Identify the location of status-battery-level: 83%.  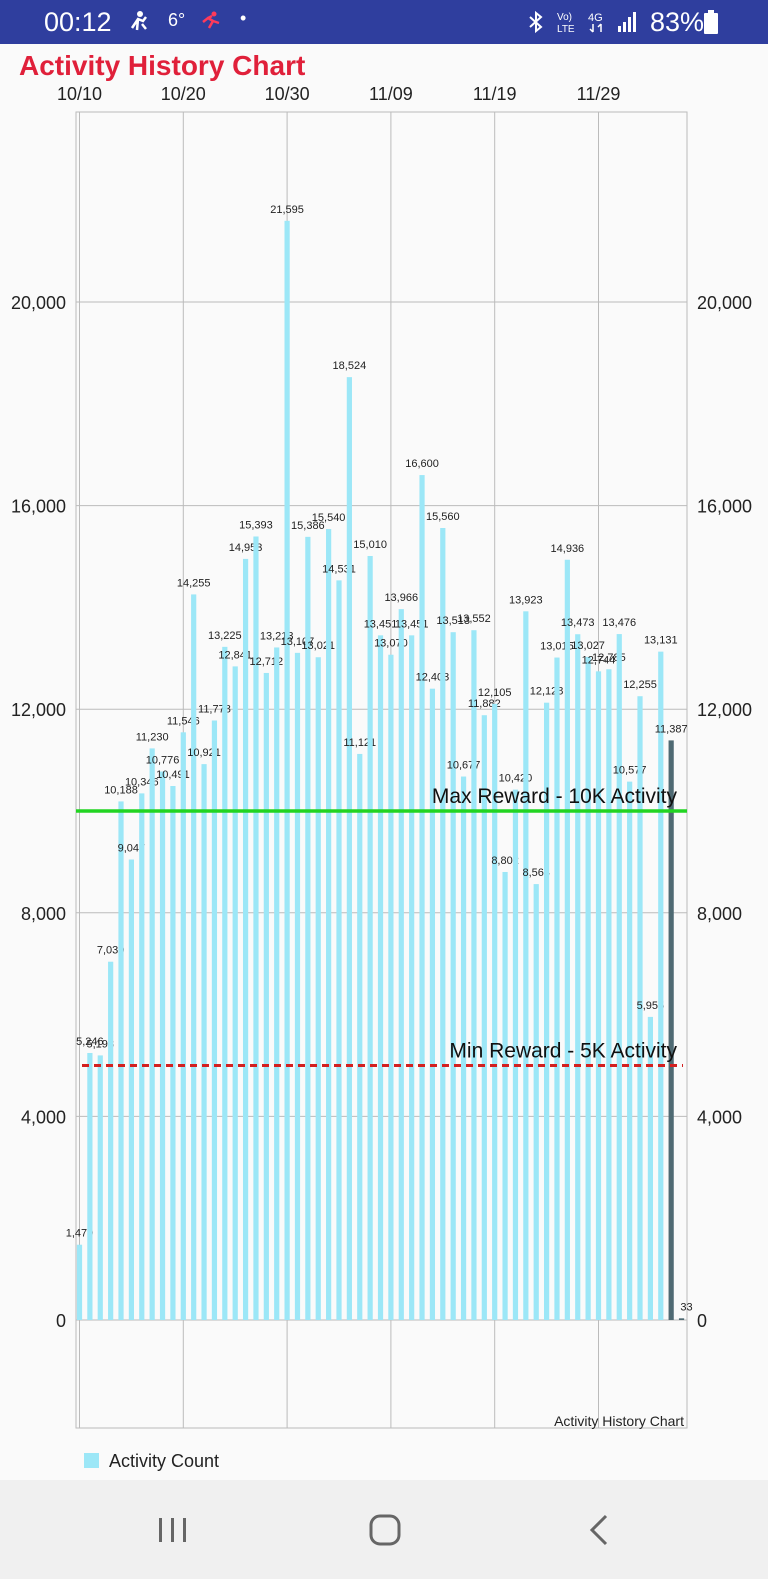
(677, 22).